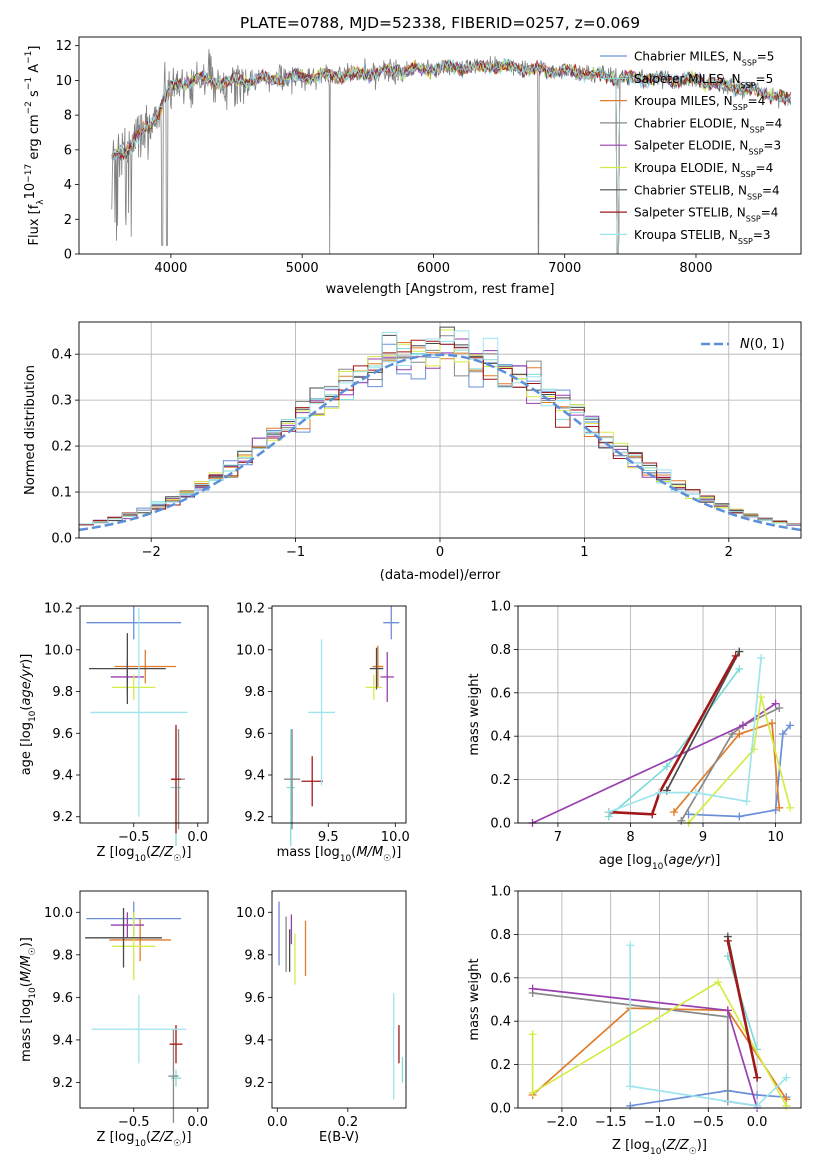 The width and height of the screenshot is (819, 1170). What do you see at coordinates (68, 220) in the screenshot?
I see `y-tick-label: 2` at bounding box center [68, 220].